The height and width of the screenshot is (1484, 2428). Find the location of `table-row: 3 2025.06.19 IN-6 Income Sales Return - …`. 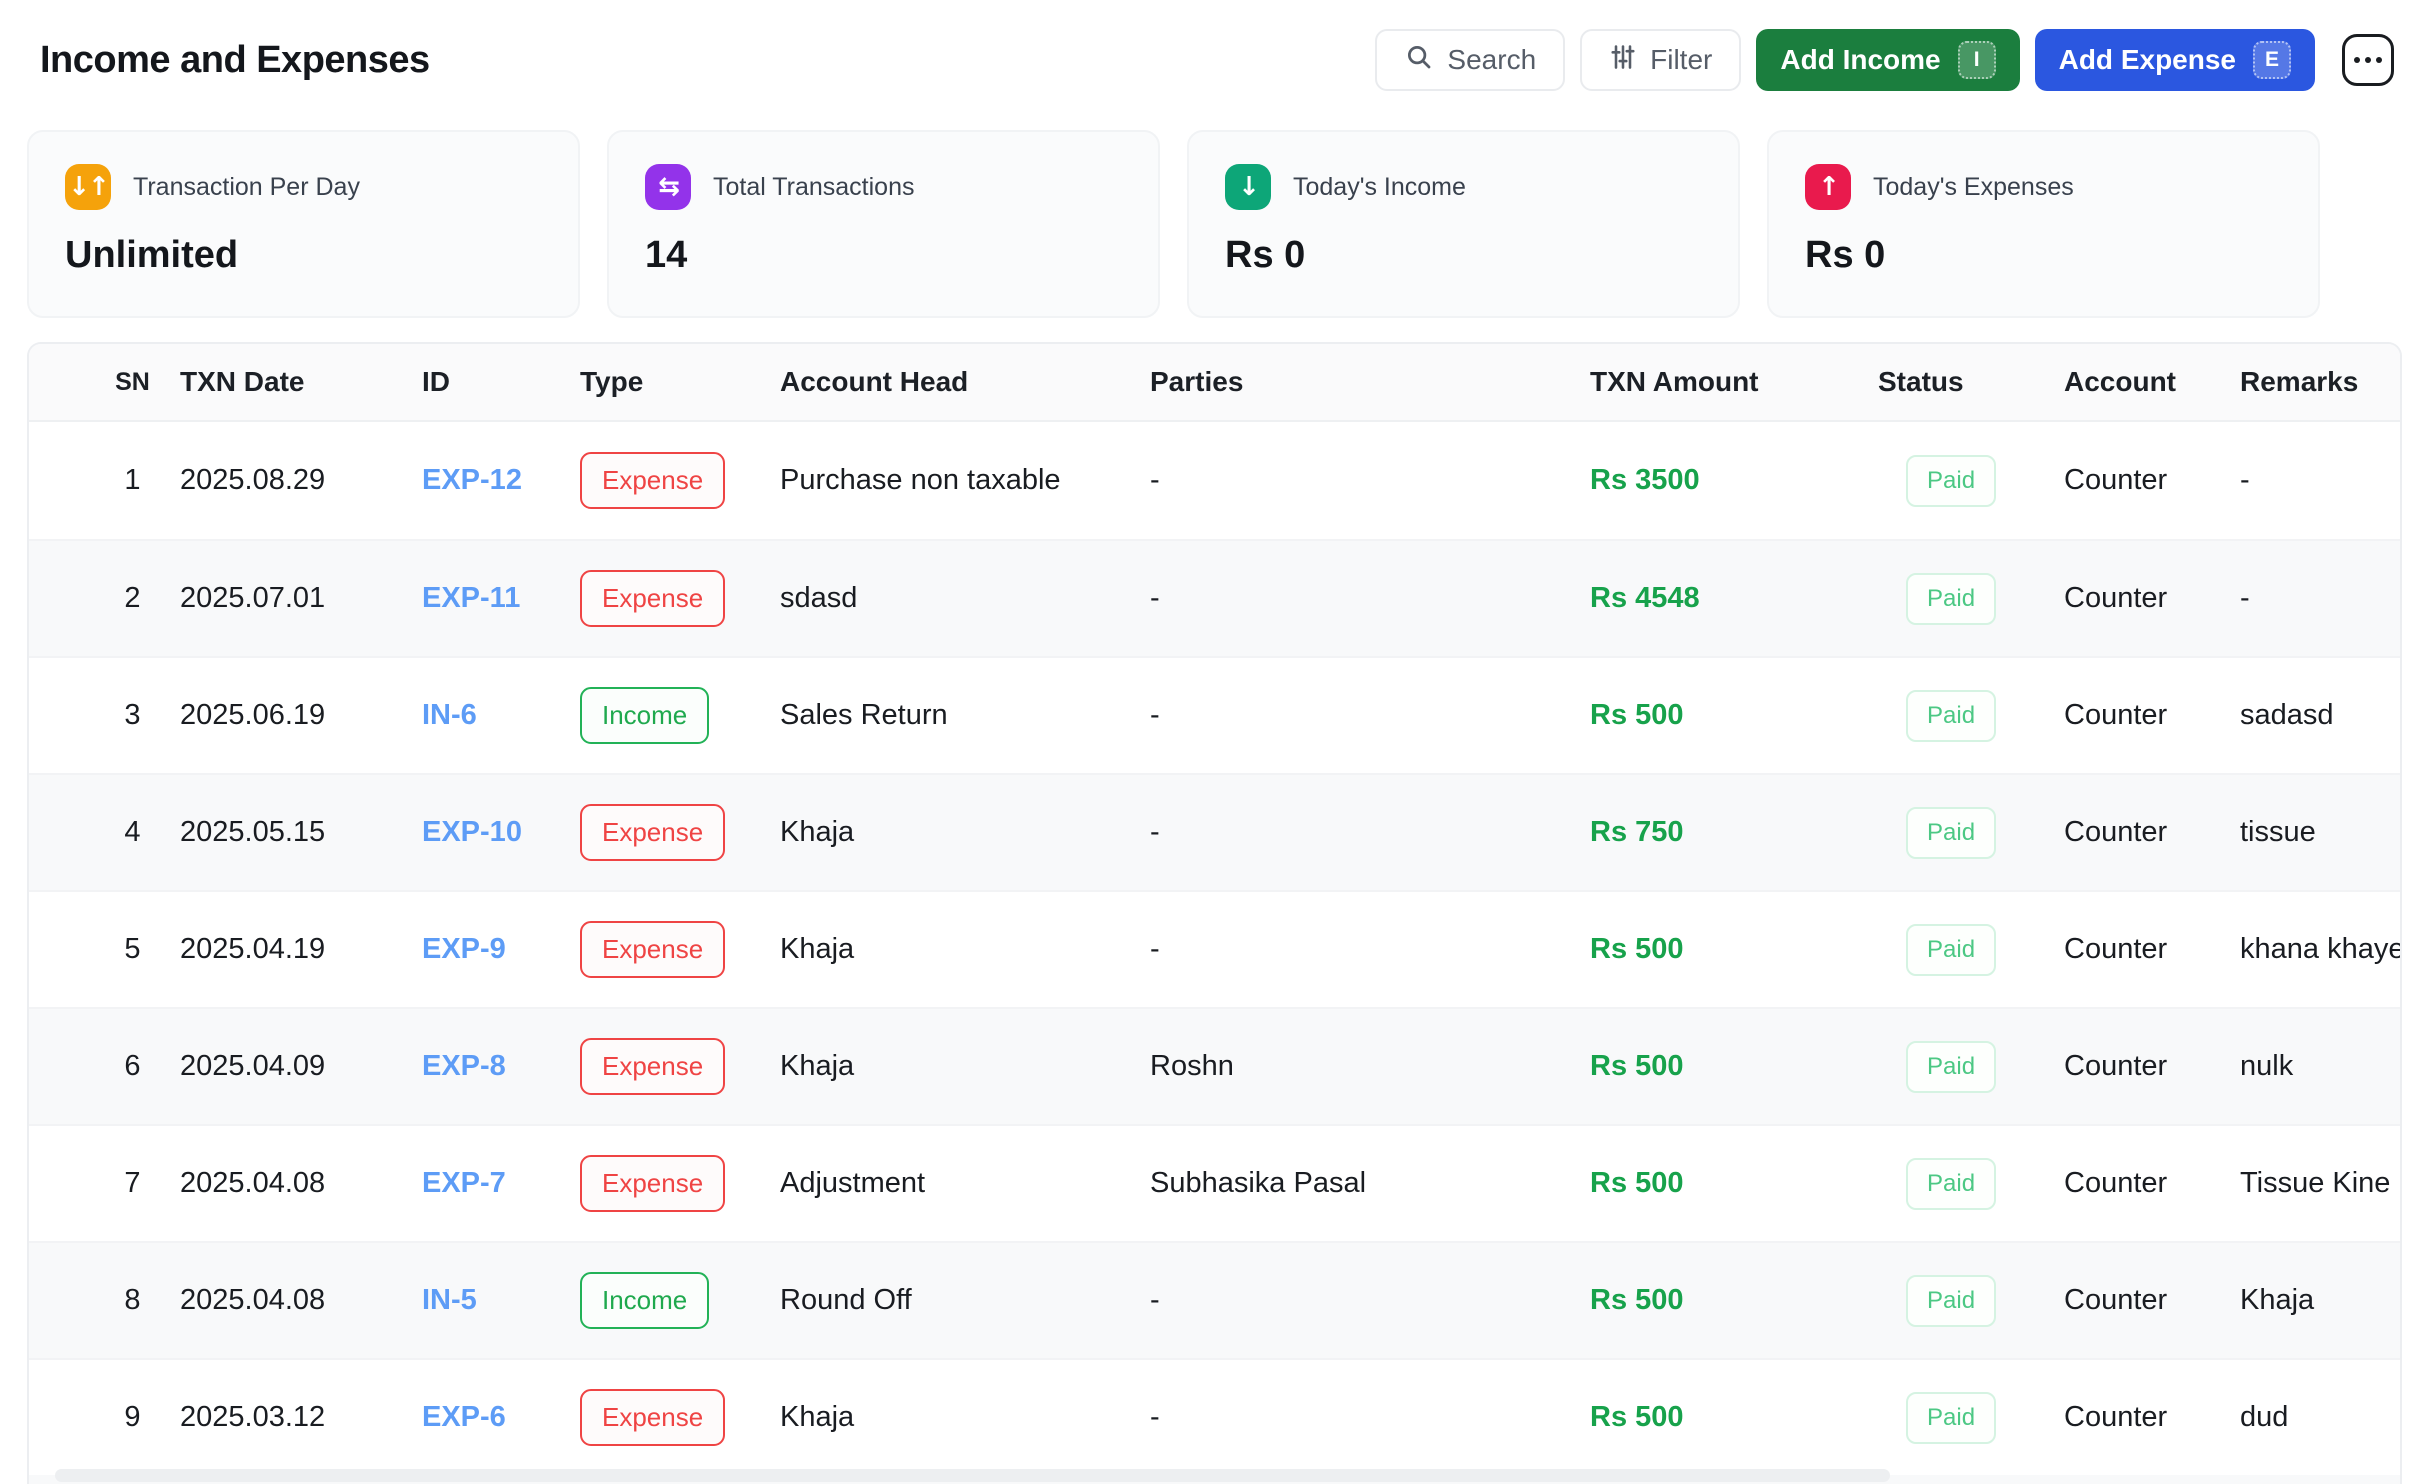

table-row: 3 2025.06.19 IN-6 Income Sales Return - … is located at coordinates (1214, 714).